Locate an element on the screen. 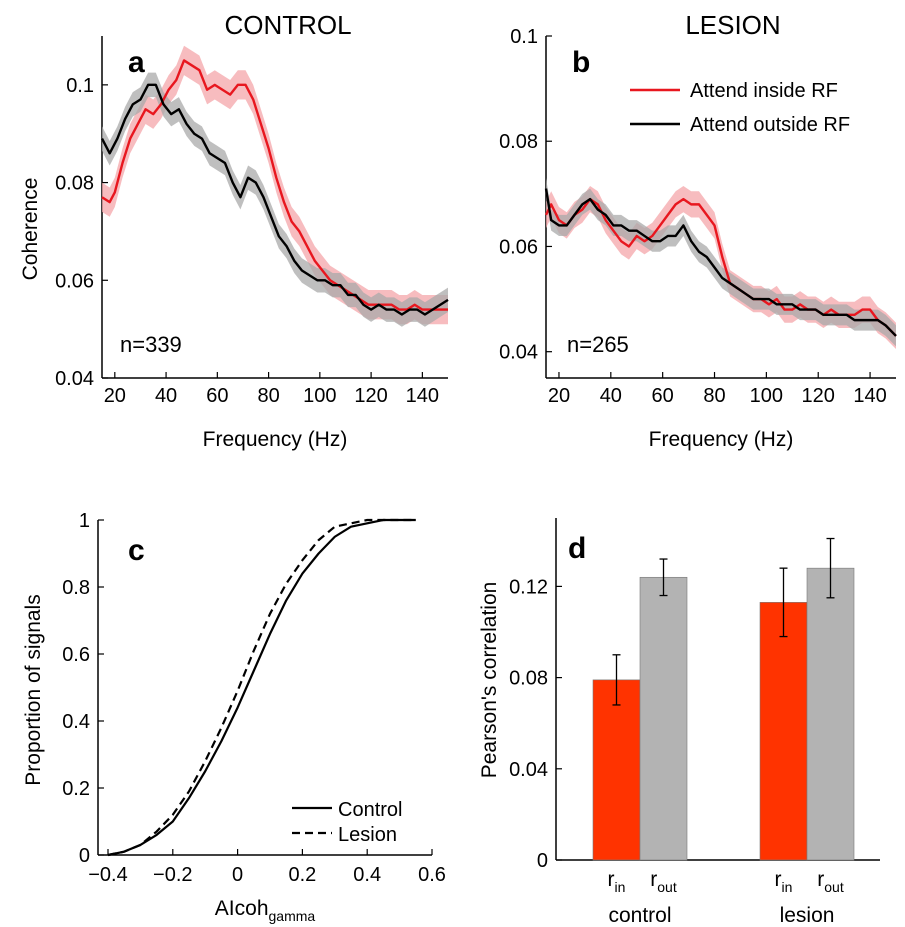  bar-lesion-rin is located at coordinates (783, 731).